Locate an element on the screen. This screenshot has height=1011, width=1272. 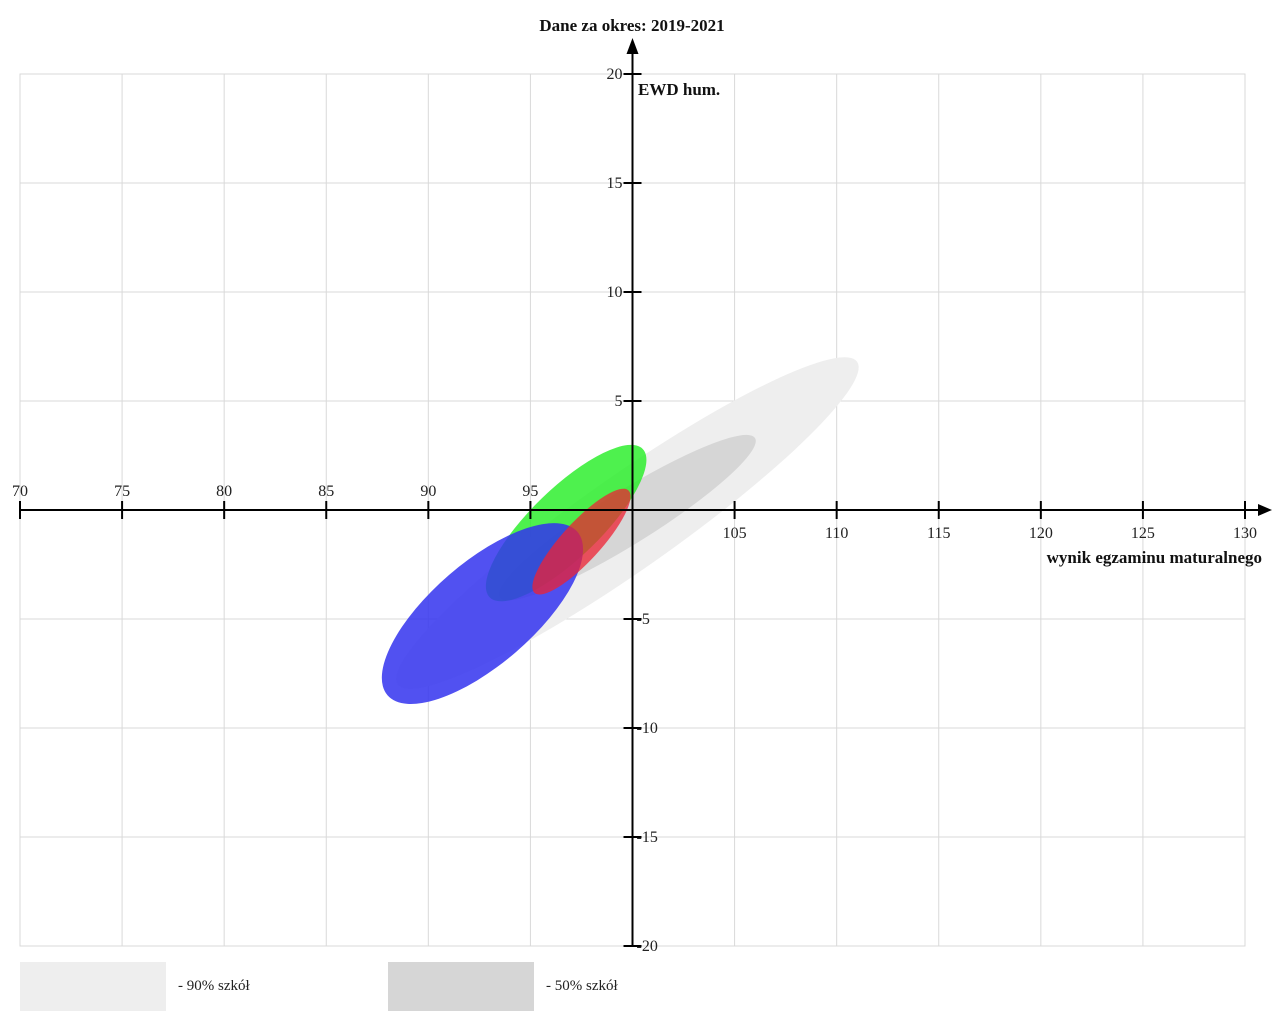
x-axis-title: wynik egzaminu maturalnego is located at coordinates (1154, 557).